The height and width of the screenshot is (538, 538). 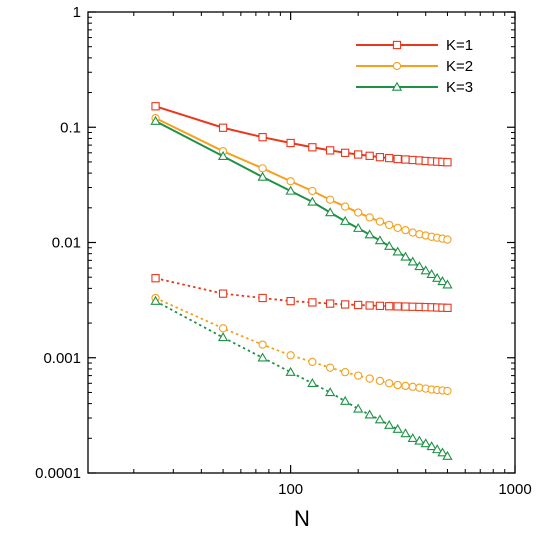 What do you see at coordinates (414, 87) in the screenshot?
I see `legend-item: K=3` at bounding box center [414, 87].